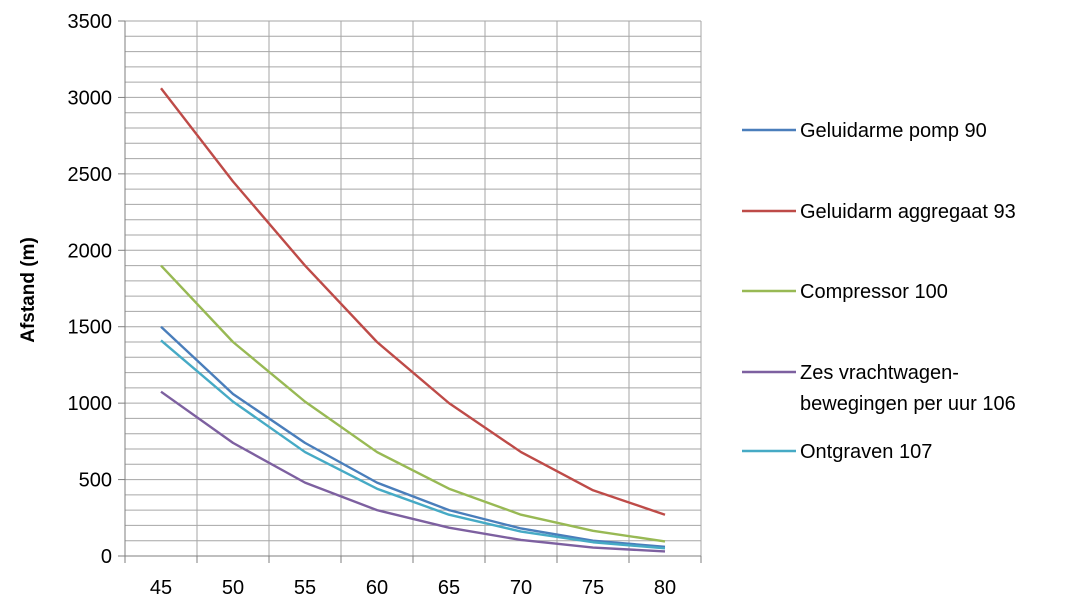  Describe the element at coordinates (161, 588) in the screenshot. I see `x-tick-label: 45` at that location.